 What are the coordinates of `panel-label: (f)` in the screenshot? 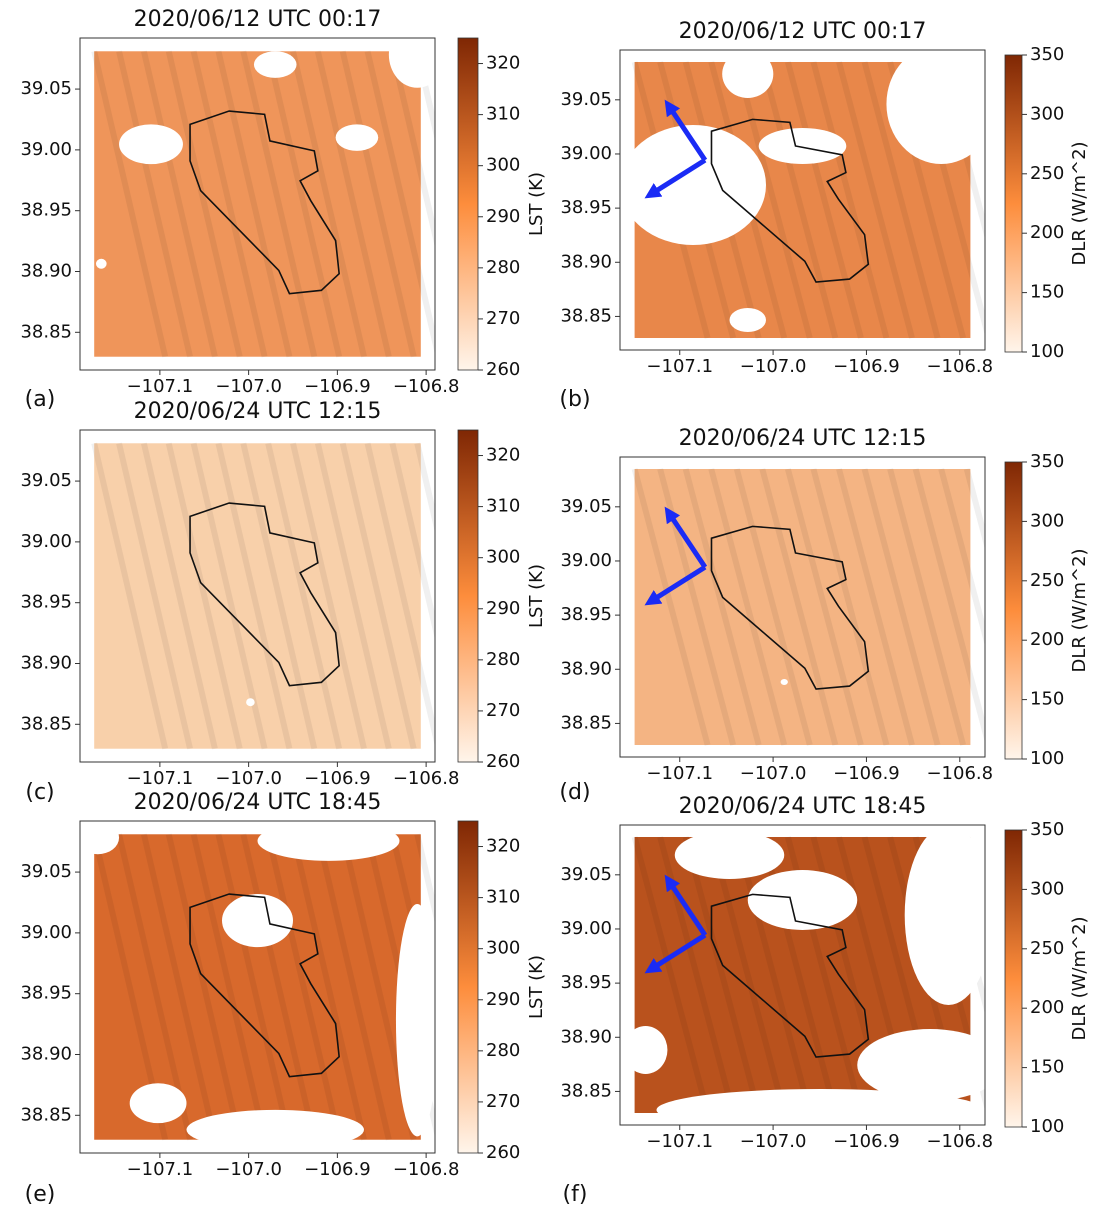 It's located at (575, 1194).